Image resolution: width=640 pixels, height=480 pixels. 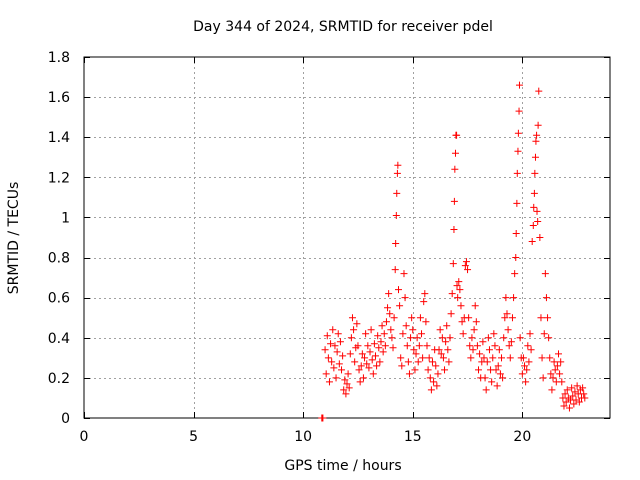 What do you see at coordinates (84, 437) in the screenshot?
I see `x-tick-label: 0` at bounding box center [84, 437].